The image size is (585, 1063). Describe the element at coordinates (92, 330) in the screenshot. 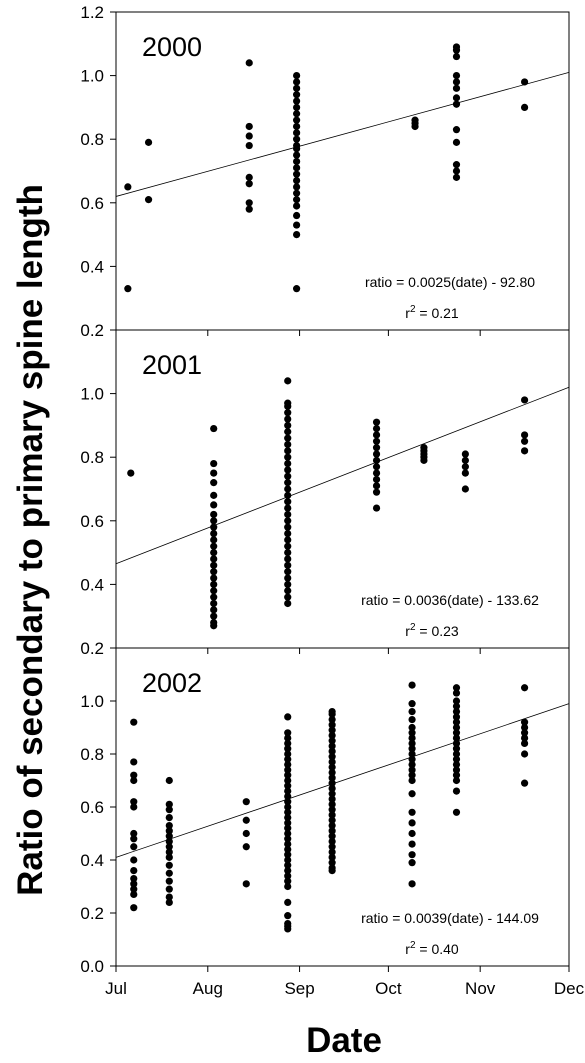

I see `y-tick-label: 0.2` at that location.